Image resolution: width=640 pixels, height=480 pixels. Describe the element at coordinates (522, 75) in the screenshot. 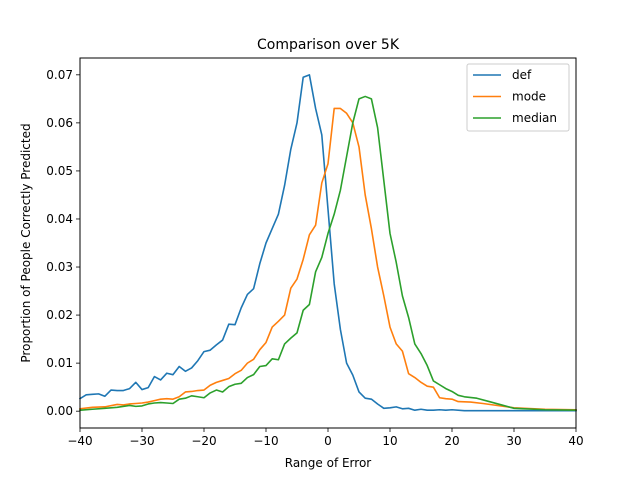

I see `legend-label-def: def` at that location.